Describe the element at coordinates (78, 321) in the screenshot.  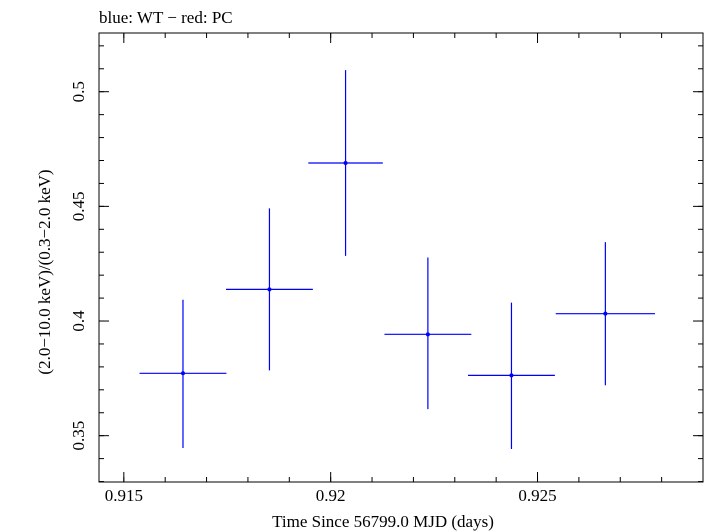
I see `y-tick-label: 0.4` at that location.